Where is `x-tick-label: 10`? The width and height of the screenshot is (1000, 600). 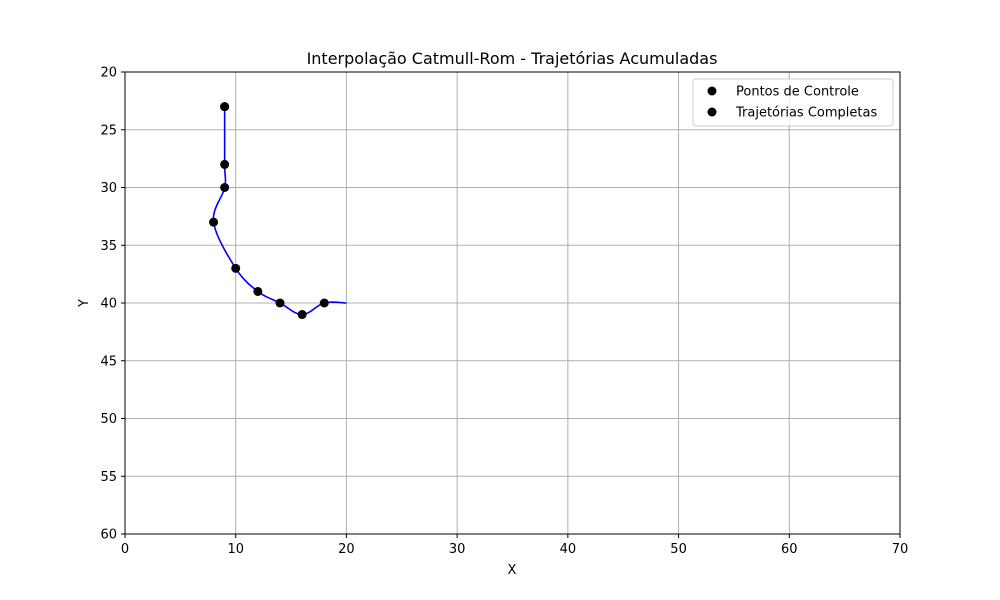
x-tick-label: 10 is located at coordinates (235, 549).